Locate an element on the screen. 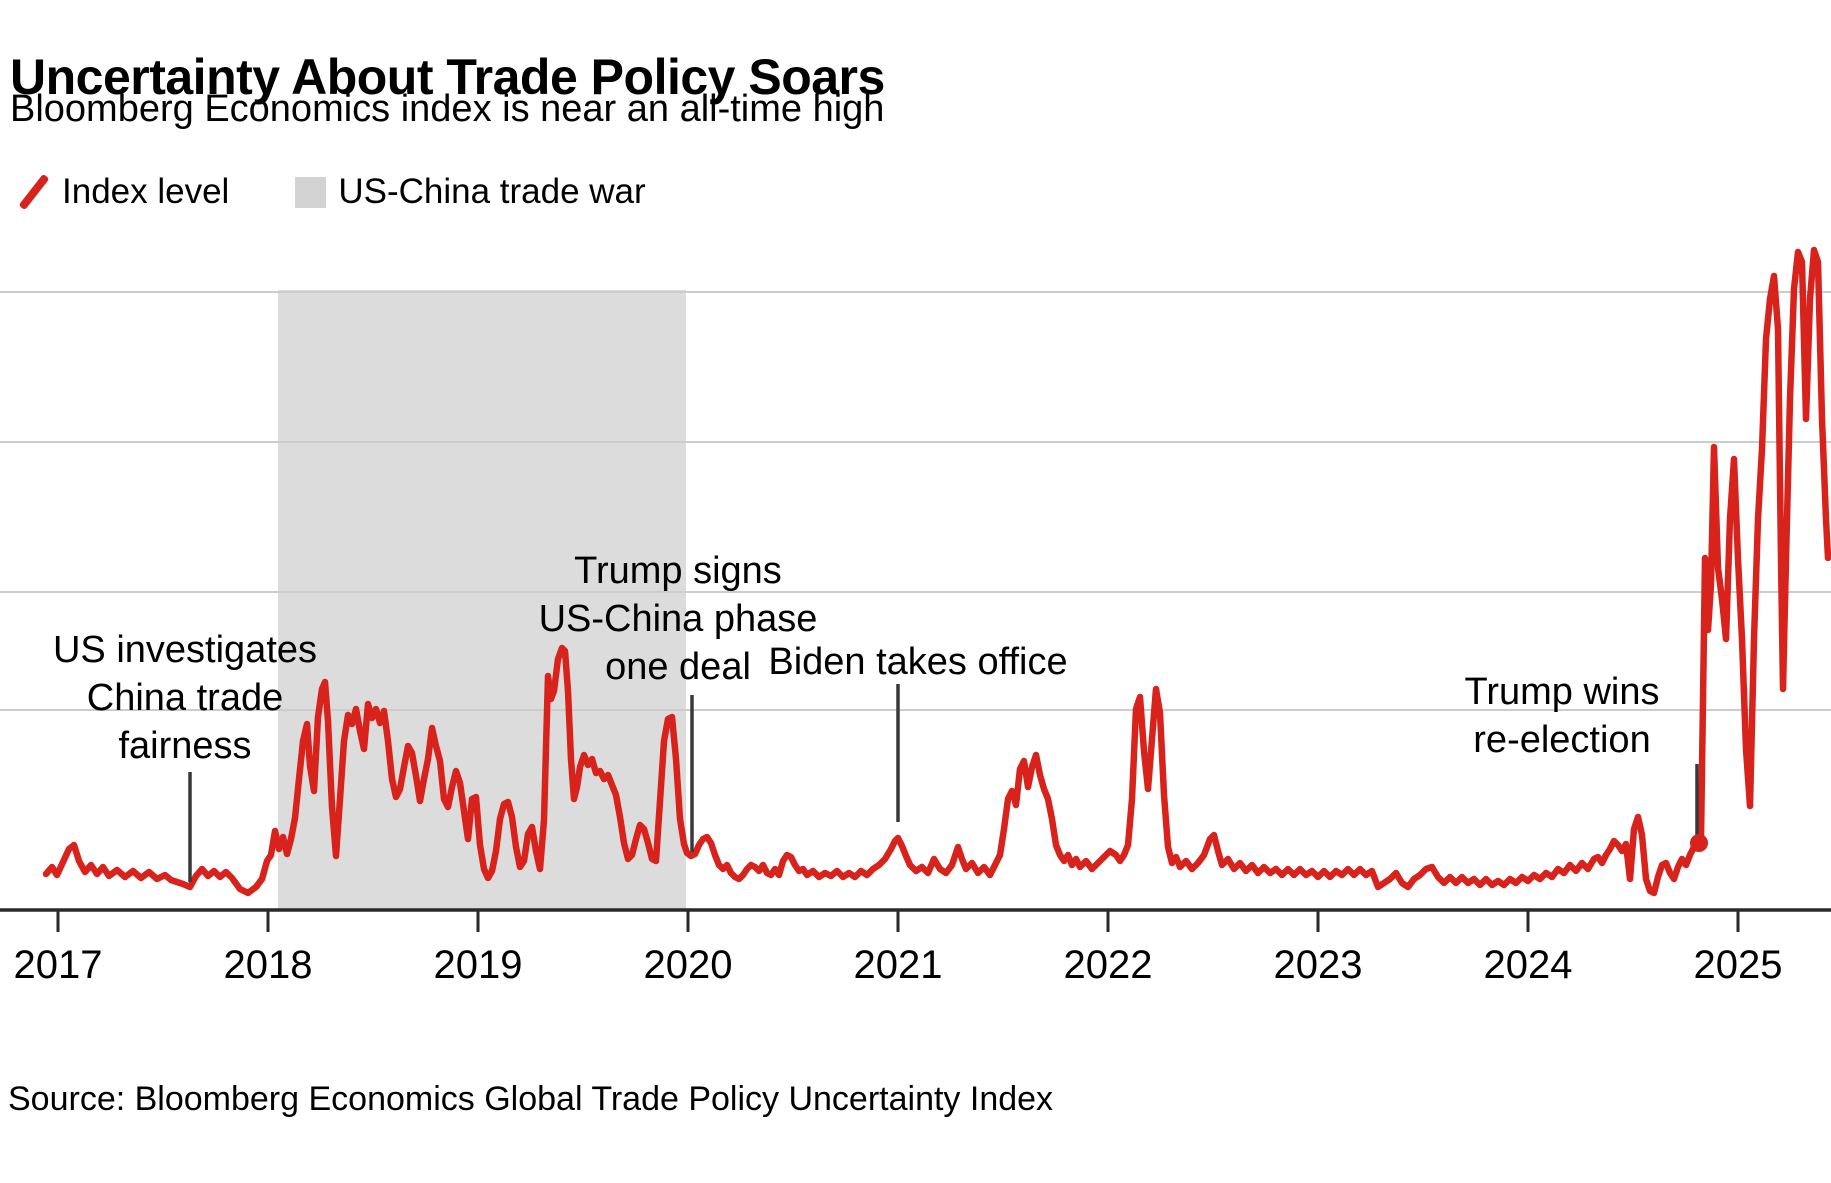 The width and height of the screenshot is (1831, 1183). annotation-line: Biden takes office is located at coordinates (918, 662).